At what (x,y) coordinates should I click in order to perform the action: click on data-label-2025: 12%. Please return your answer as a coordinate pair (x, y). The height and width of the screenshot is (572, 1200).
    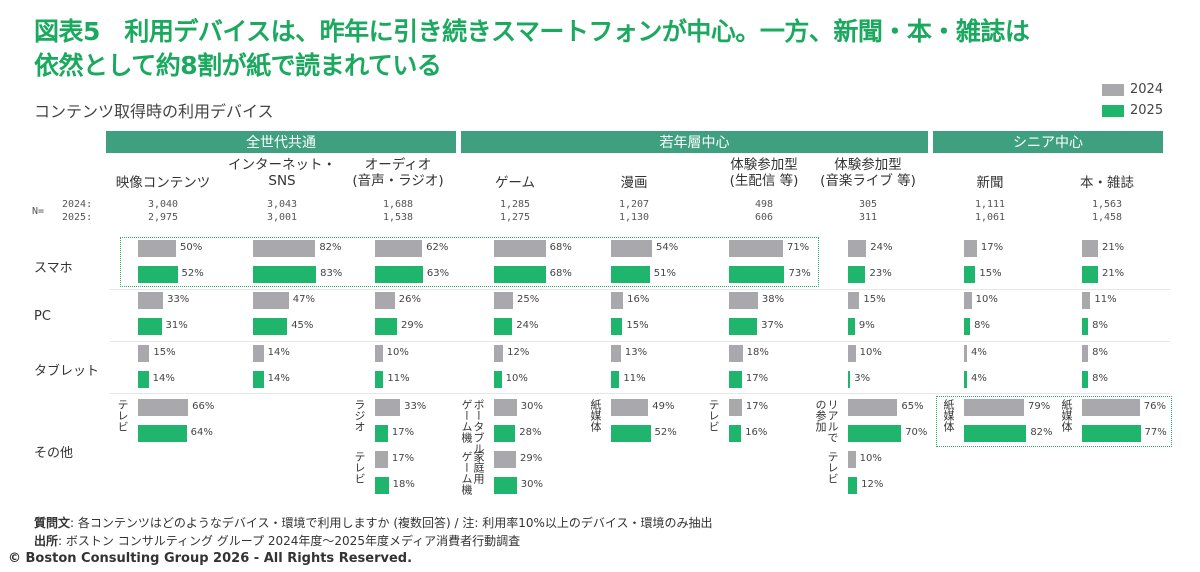
    Looking at the image, I should click on (872, 484).